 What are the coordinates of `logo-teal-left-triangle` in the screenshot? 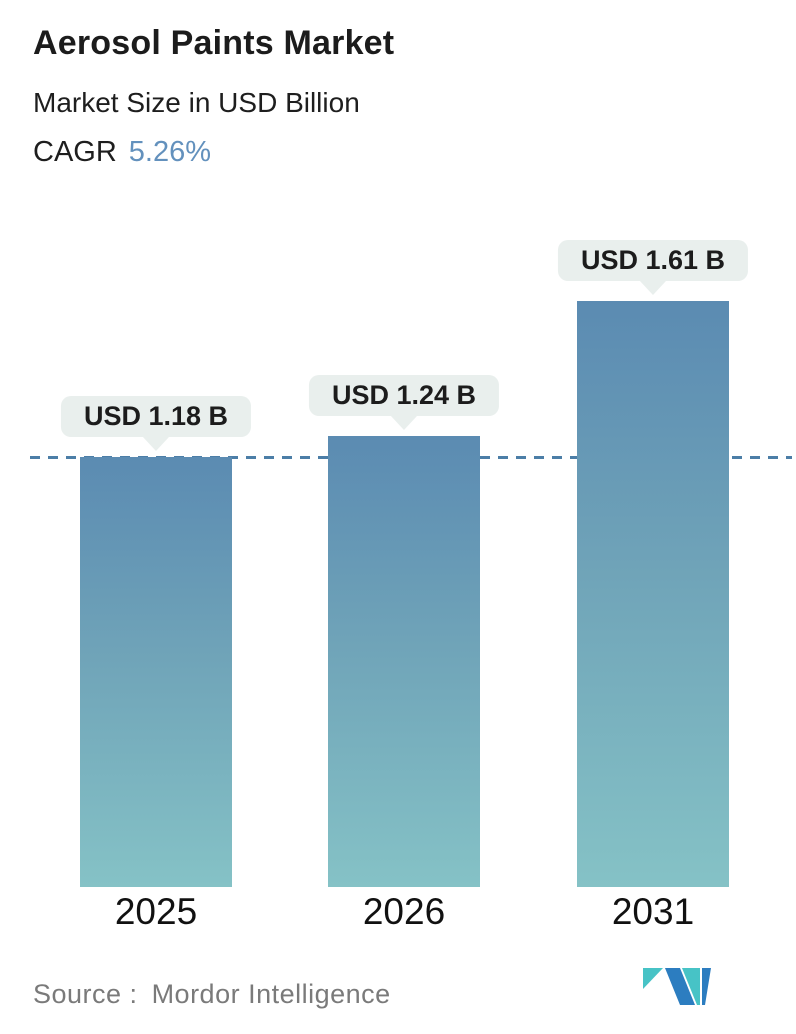 It's located at (653, 978).